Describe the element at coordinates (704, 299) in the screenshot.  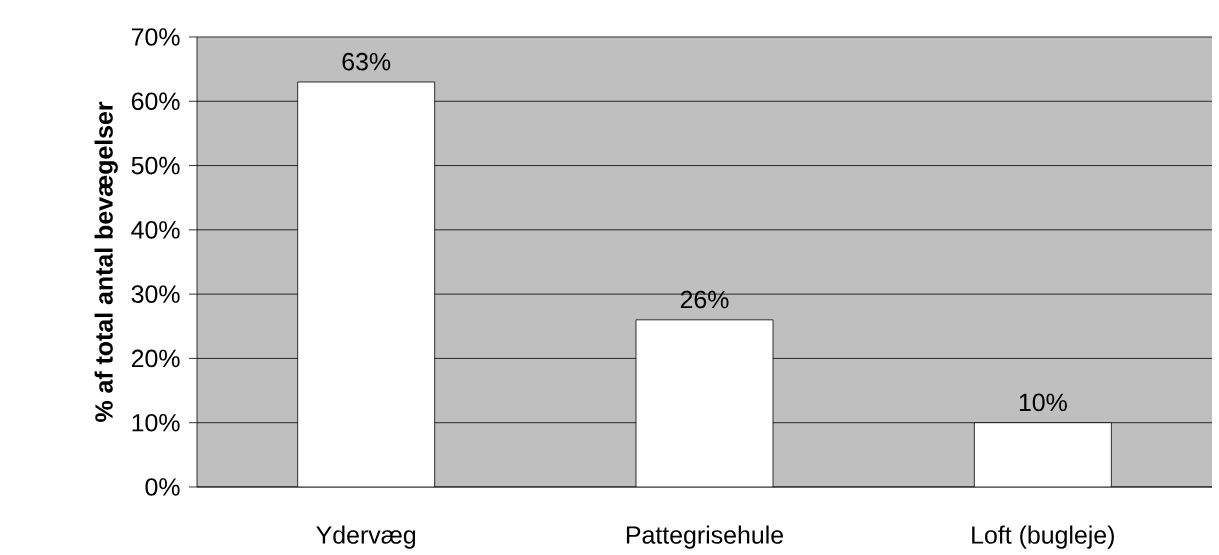
I see `data-label: 26%` at that location.